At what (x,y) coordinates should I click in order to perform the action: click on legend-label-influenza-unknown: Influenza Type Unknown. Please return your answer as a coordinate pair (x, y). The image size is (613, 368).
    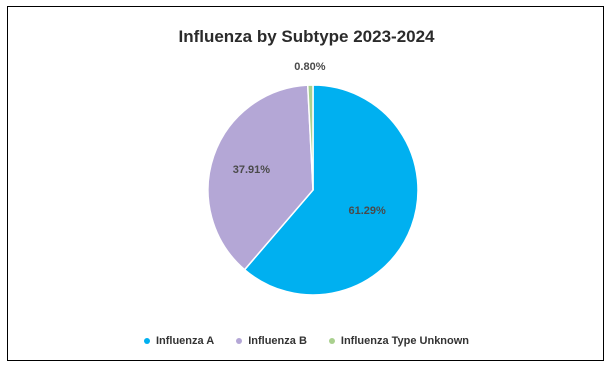
    Looking at the image, I should click on (405, 341).